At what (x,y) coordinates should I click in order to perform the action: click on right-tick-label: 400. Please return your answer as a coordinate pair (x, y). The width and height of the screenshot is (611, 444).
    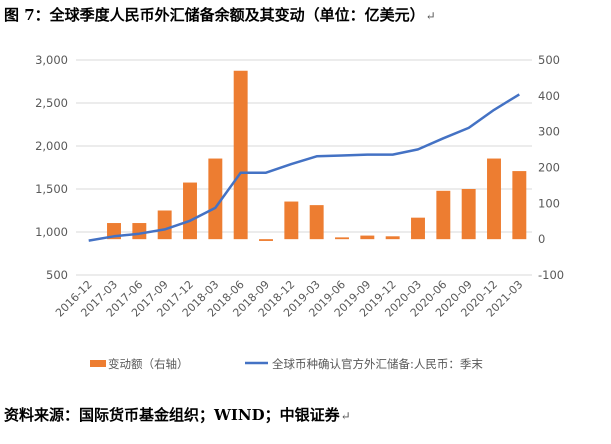
    Looking at the image, I should click on (549, 96).